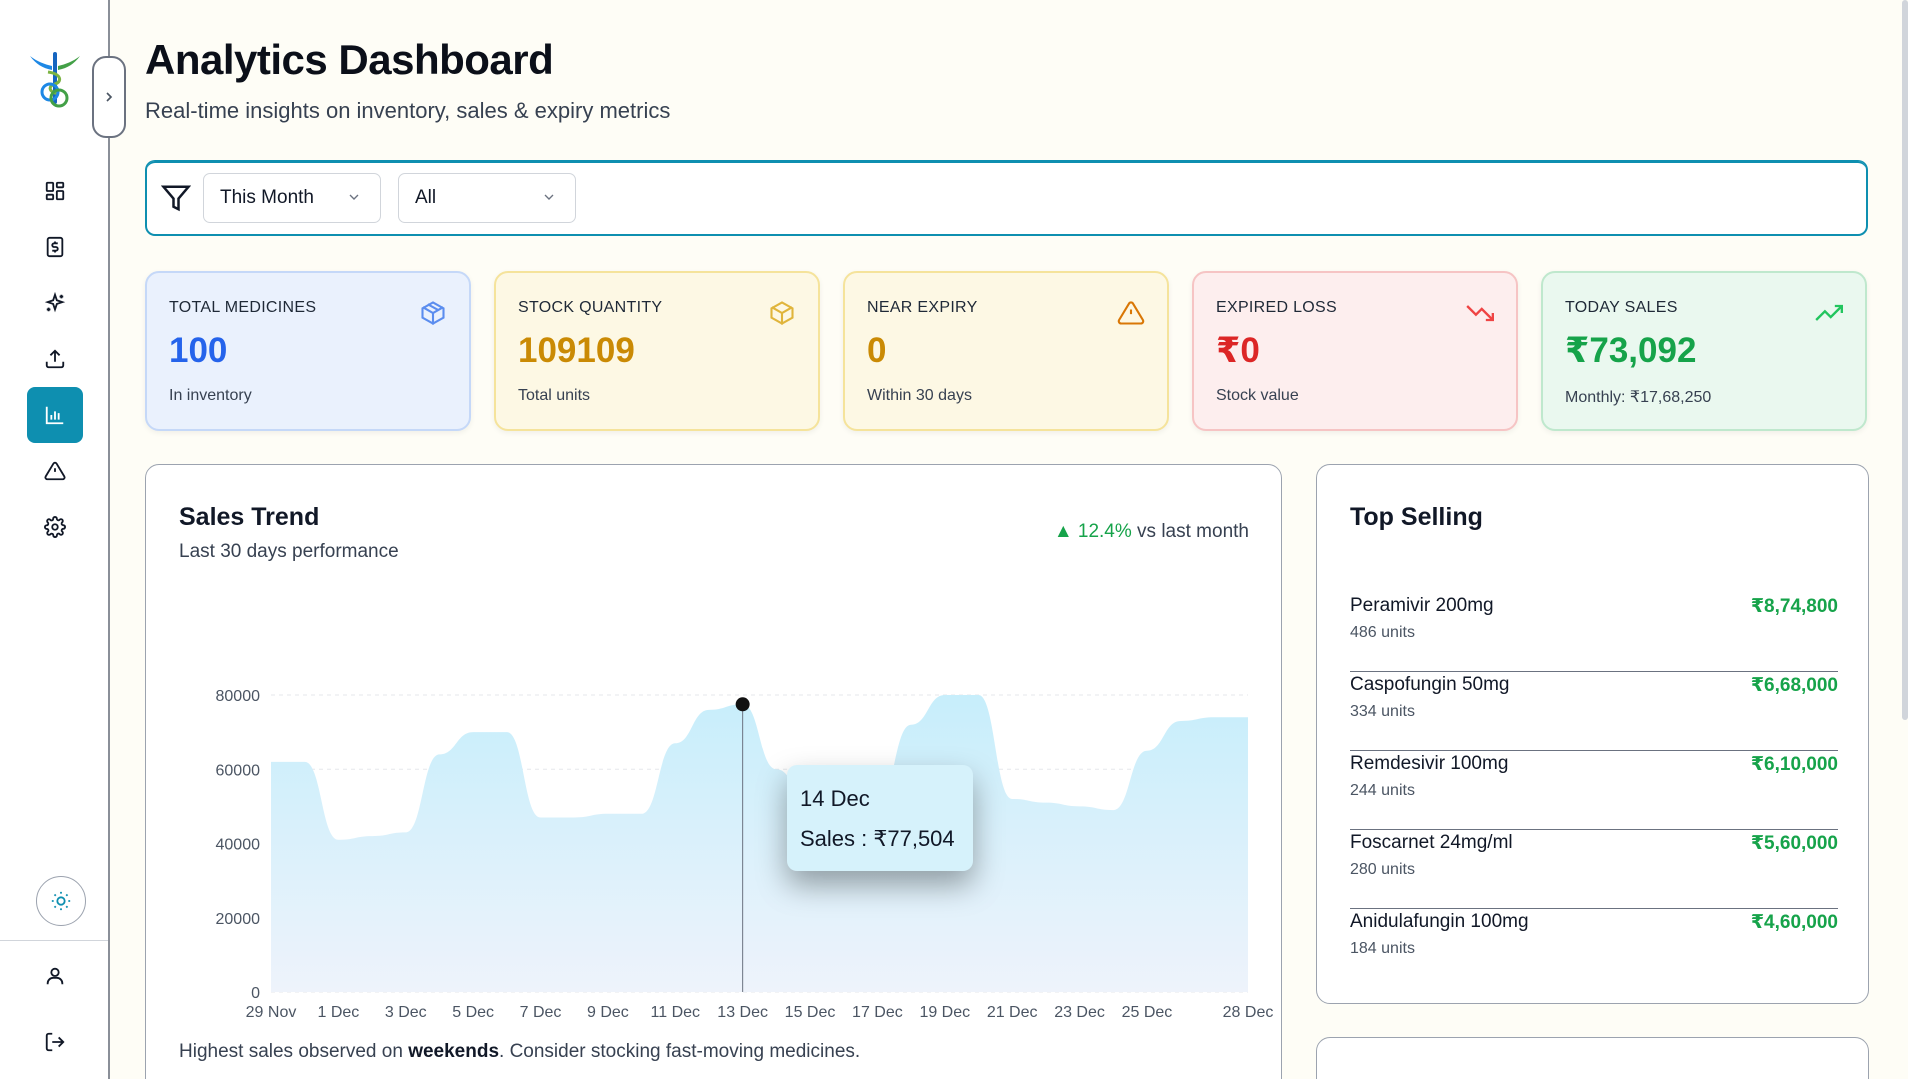 This screenshot has height=1079, width=1908. What do you see at coordinates (54, 940) in the screenshot?
I see `sidebar-divider` at bounding box center [54, 940].